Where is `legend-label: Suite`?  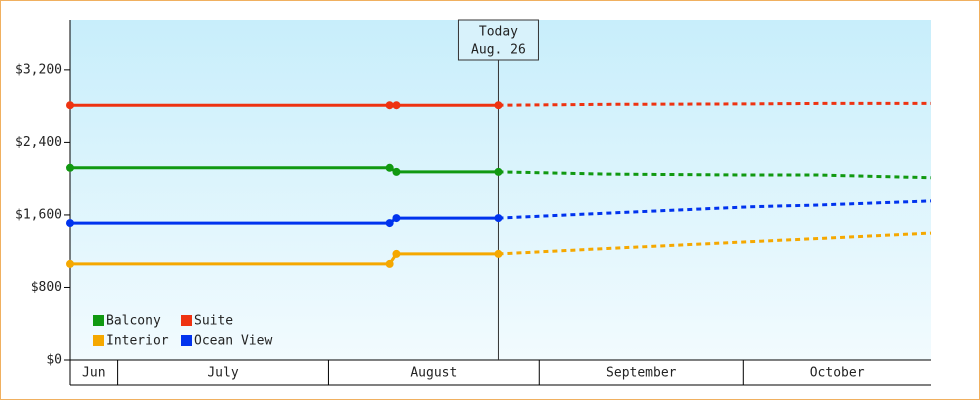
legend-label: Suite is located at coordinates (213, 321).